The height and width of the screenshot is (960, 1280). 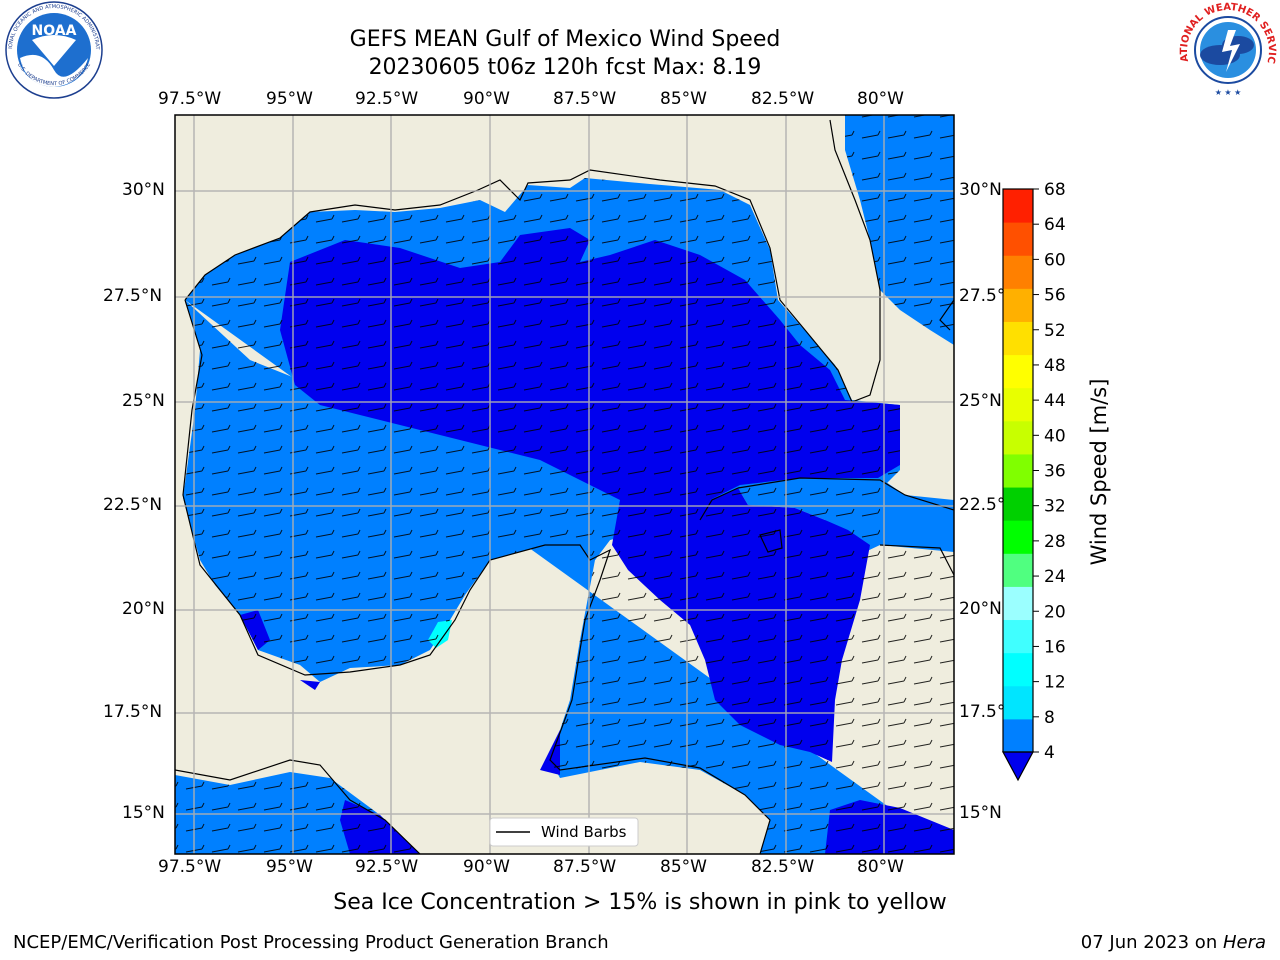 I want to click on noaa-logo-text: NOAA, so click(x=54, y=31).